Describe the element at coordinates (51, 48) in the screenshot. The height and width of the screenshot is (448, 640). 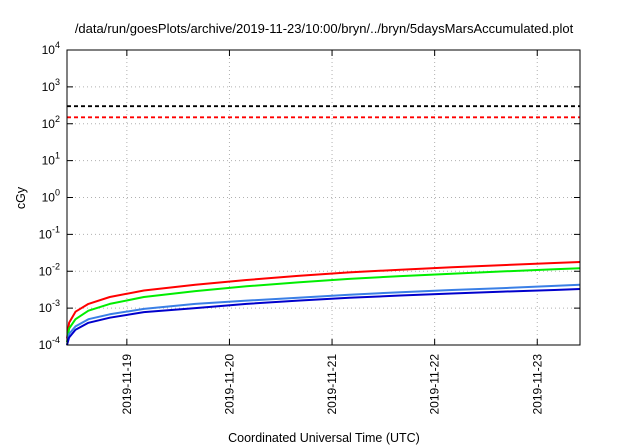
I see `y-tick-label: 10⁴` at that location.